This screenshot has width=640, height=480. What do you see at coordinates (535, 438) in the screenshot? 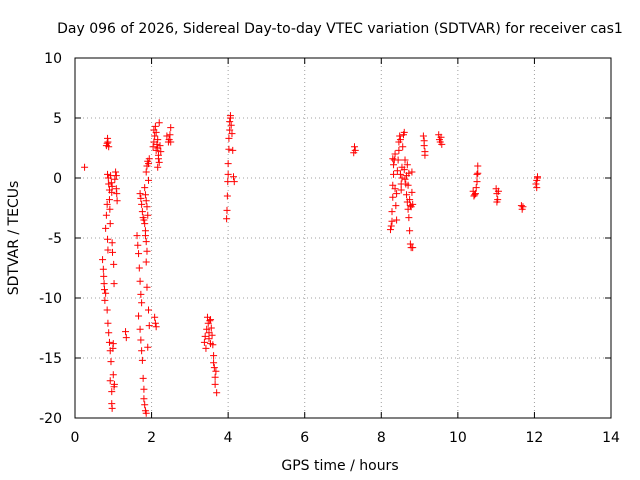
I see `x-tick-label: 12` at bounding box center [535, 438].